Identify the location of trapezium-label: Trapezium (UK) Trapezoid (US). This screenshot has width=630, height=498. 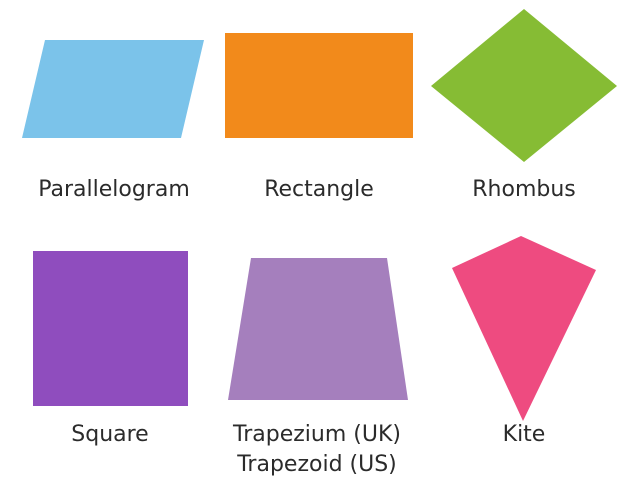
(317, 450).